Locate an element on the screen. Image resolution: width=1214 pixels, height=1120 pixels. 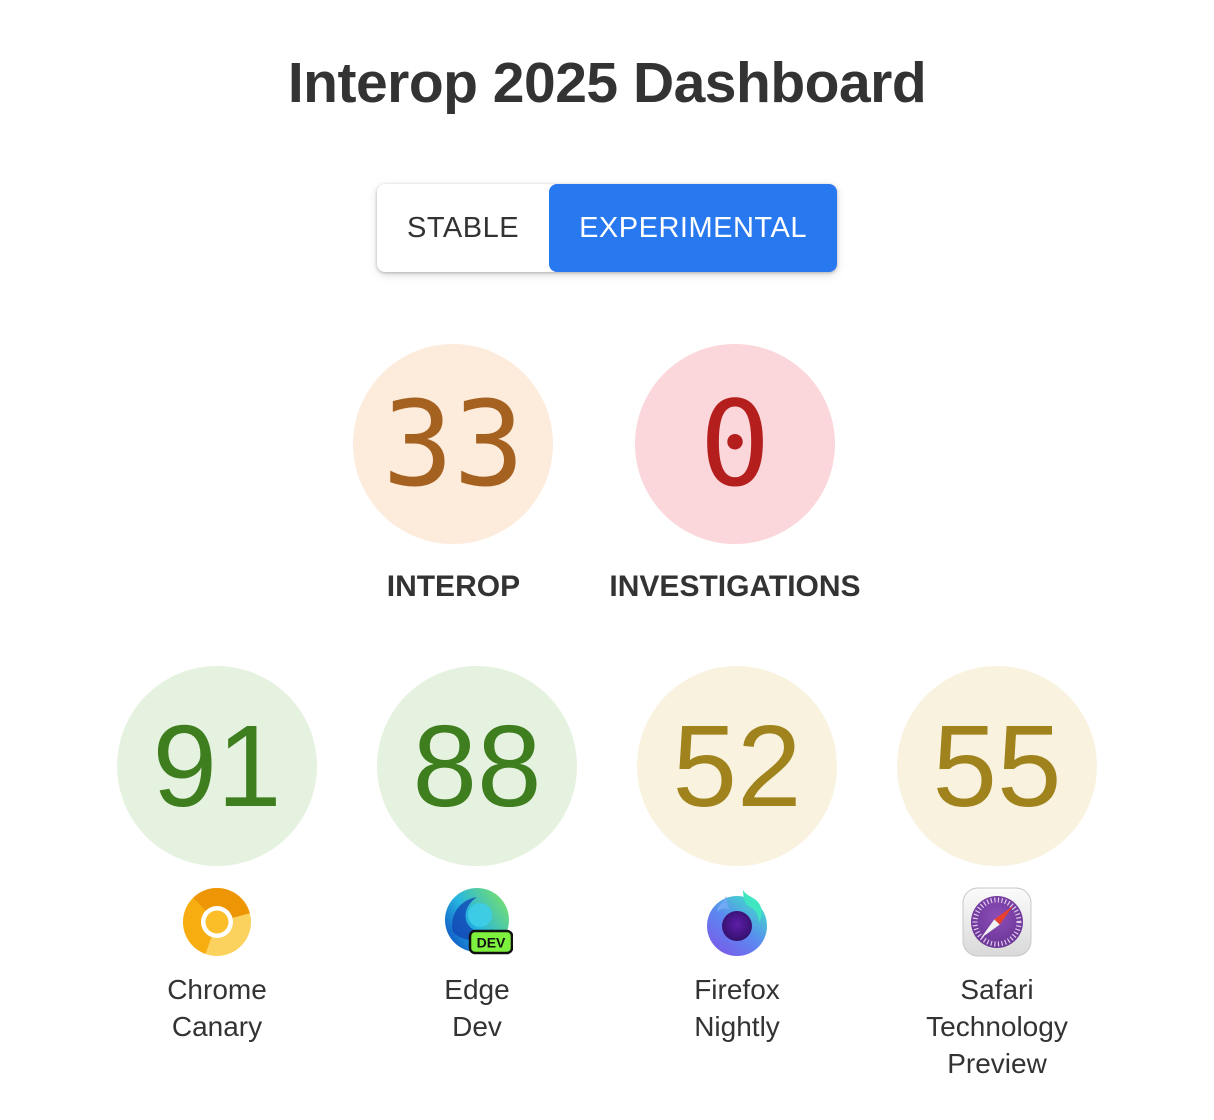
channel-toggle: STABLE EXPERIMENTAL is located at coordinates (607, 228).